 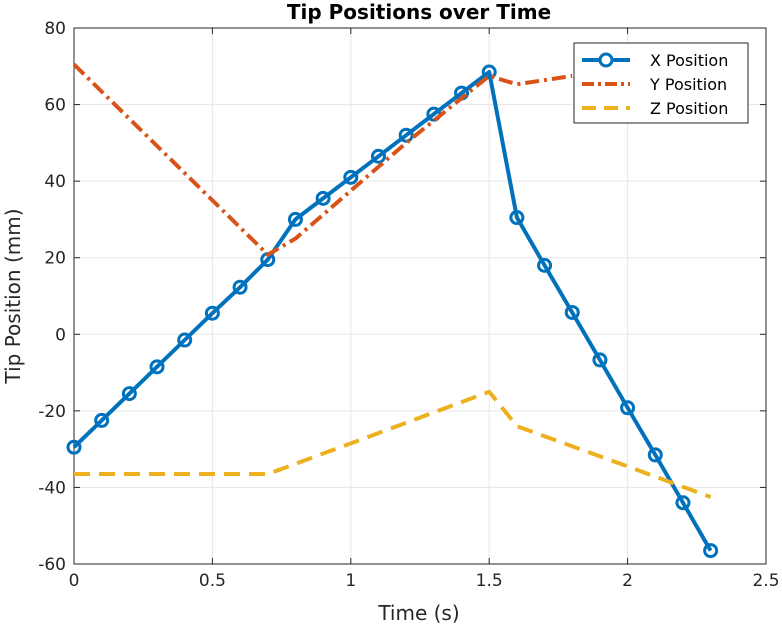 I want to click on x-tick-label: 2, so click(x=627, y=581).